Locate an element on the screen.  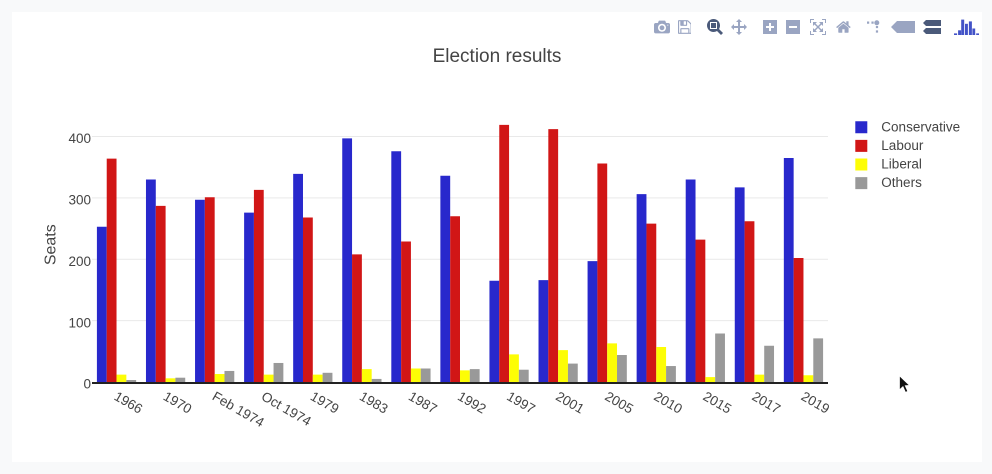
svg-text: Others is located at coordinates (901, 182).